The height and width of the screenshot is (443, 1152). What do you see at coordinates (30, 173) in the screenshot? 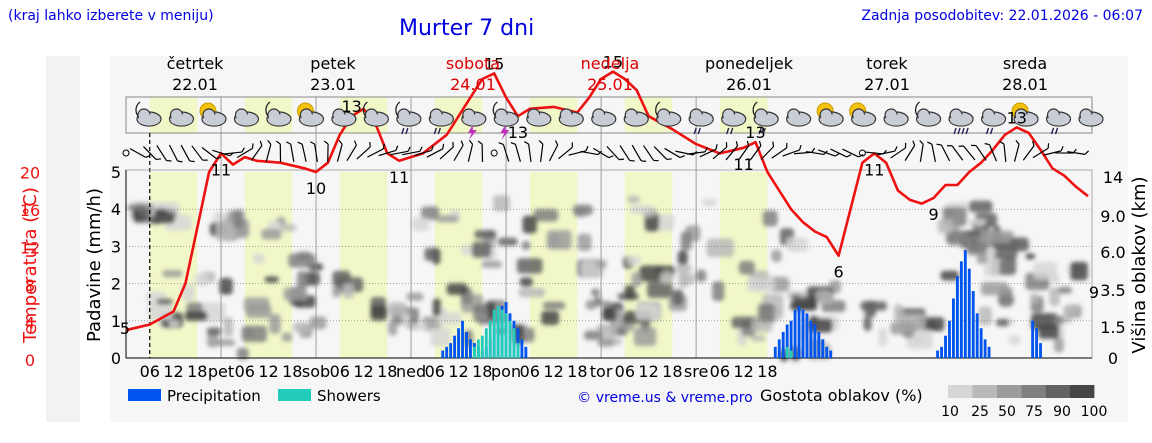
I see `temp-tick: 20` at bounding box center [30, 173].